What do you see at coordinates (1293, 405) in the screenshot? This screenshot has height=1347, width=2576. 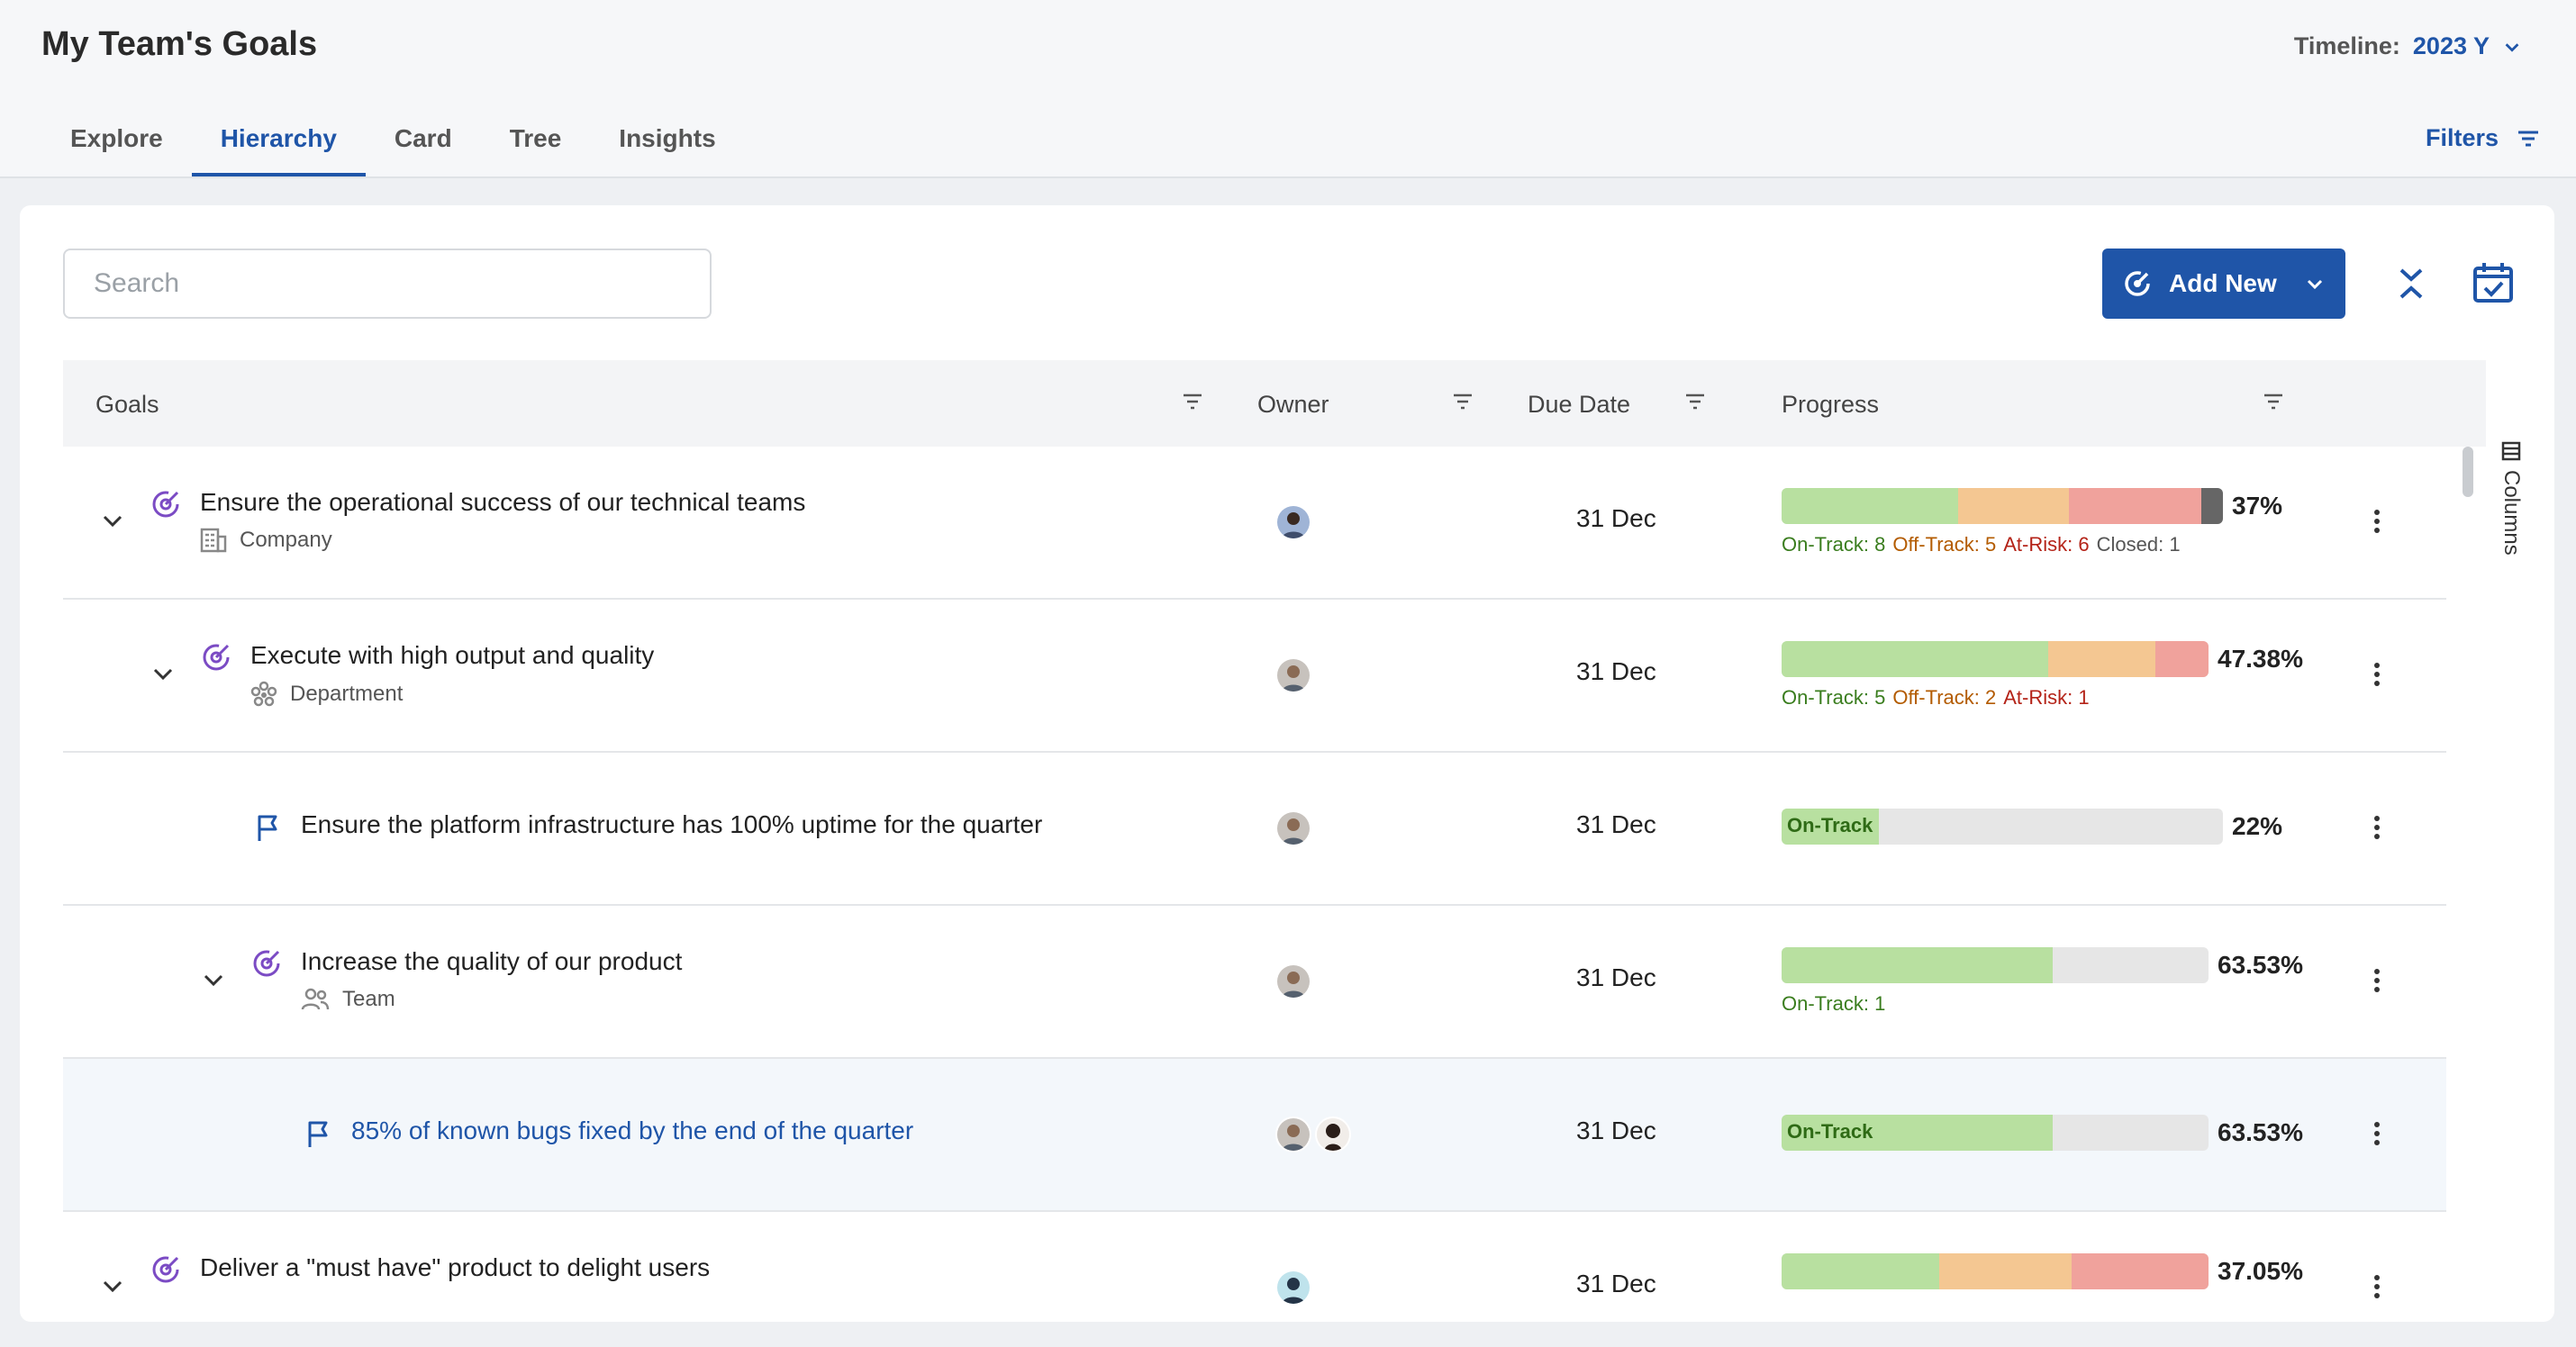 I see `column-header-owner: Owner` at bounding box center [1293, 405].